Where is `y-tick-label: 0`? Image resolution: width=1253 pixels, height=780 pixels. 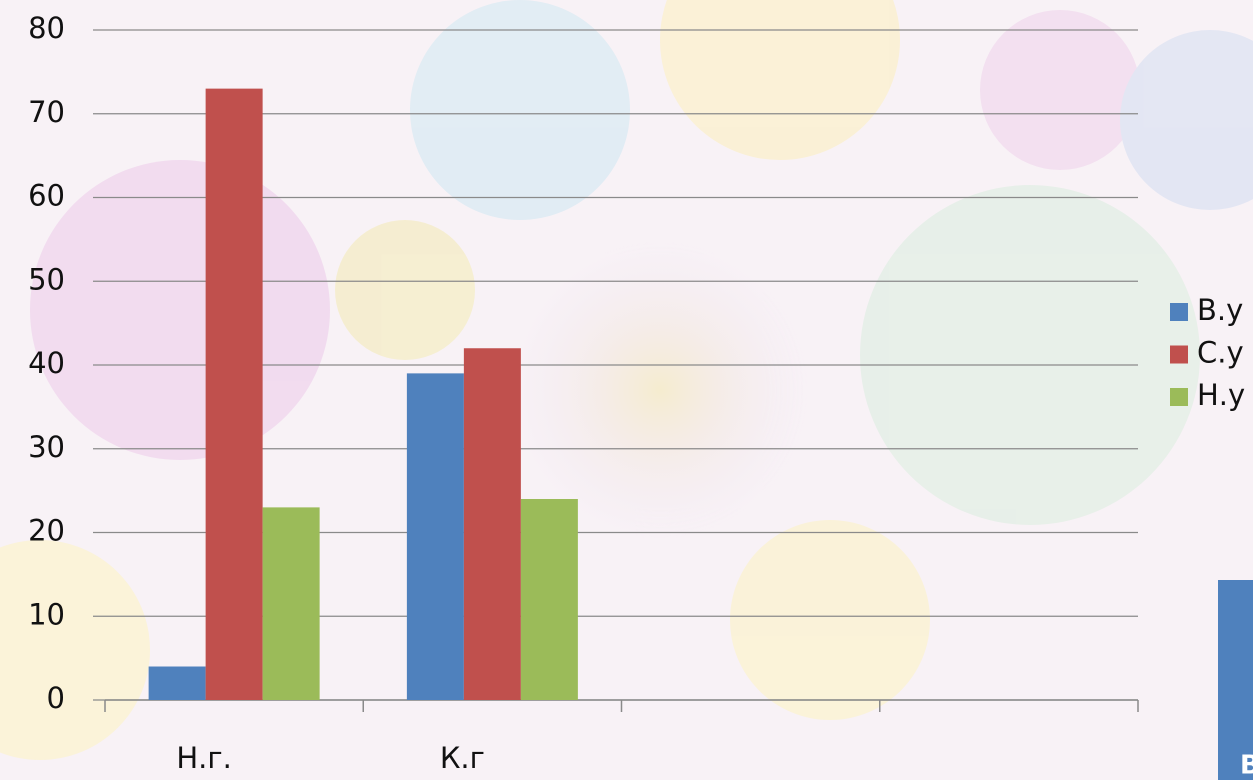 y-tick-label: 0 is located at coordinates (56, 698).